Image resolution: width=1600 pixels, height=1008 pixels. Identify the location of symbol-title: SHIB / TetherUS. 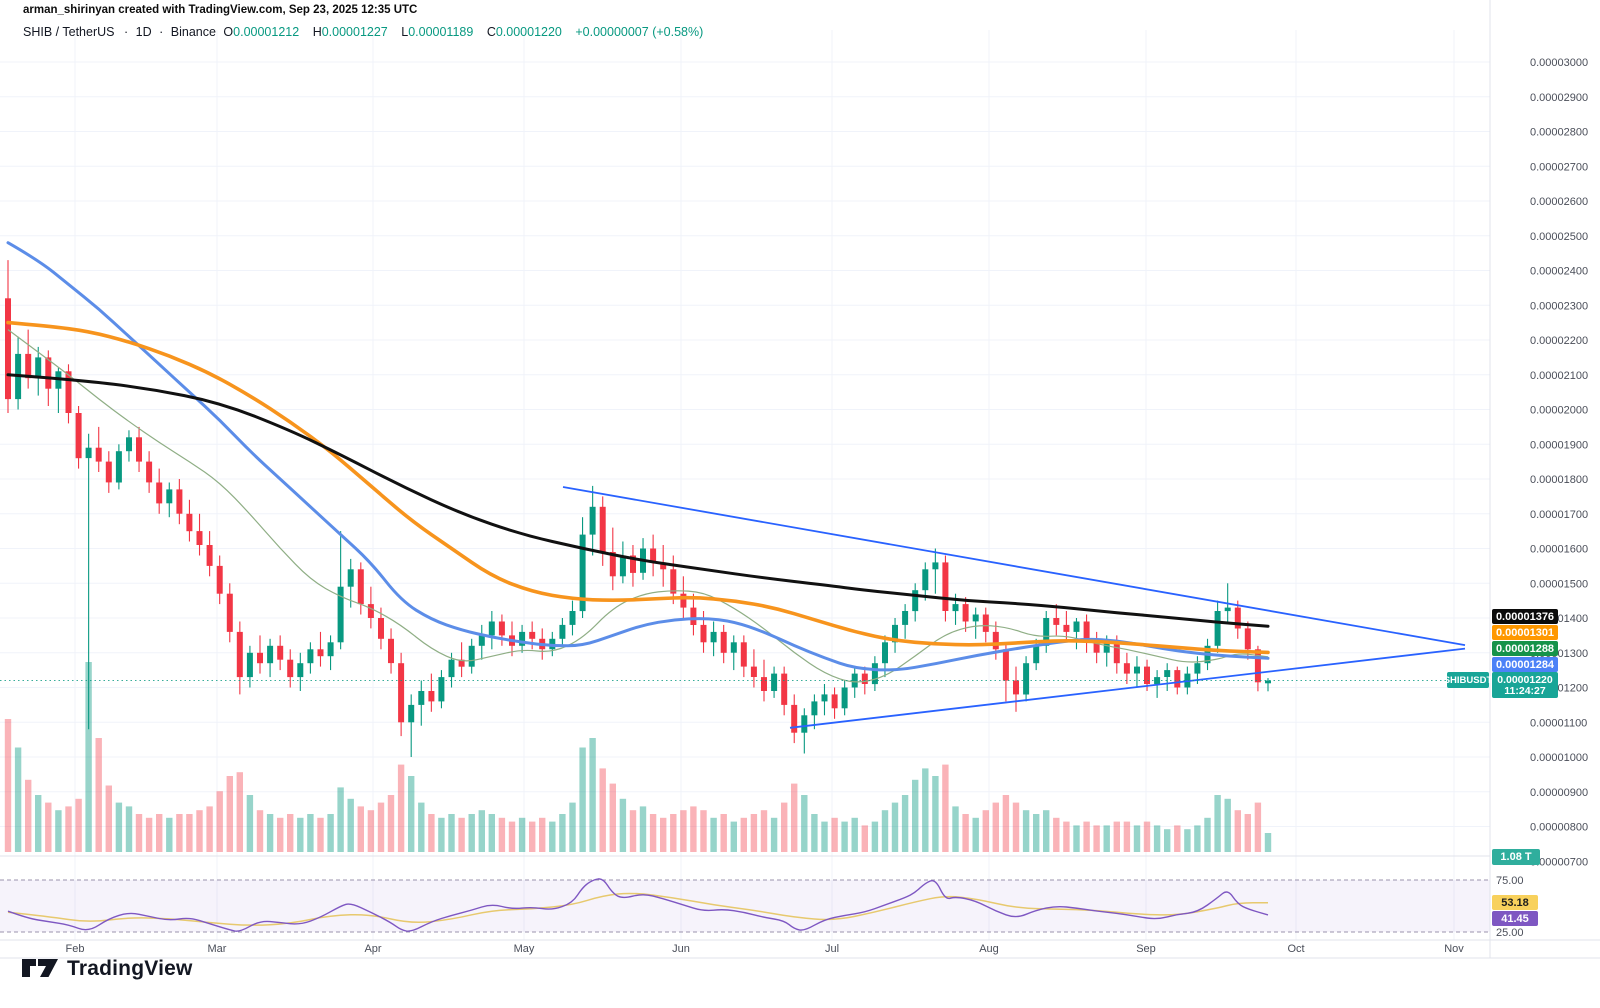
(69, 32).